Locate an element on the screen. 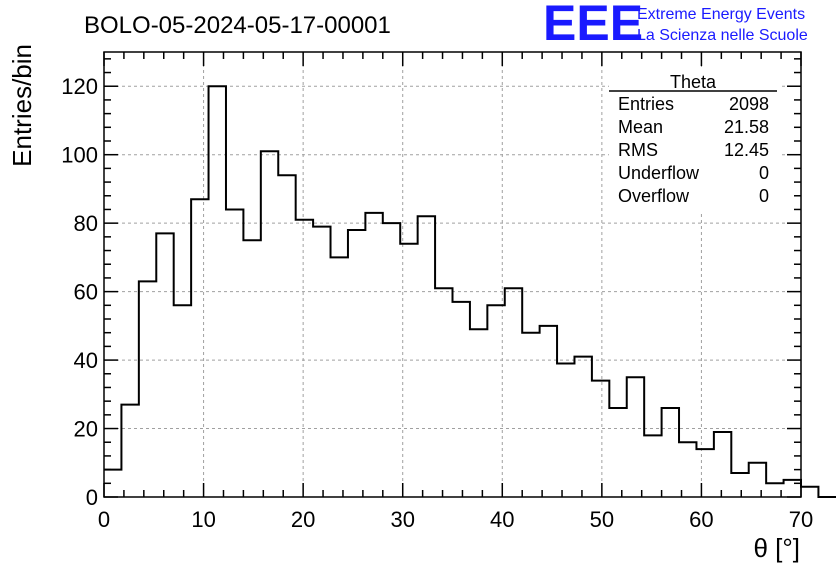 This screenshot has height=572, width=836. x-tick-labels: 0 10 20 30 40 50 60 70 is located at coordinates (455, 519).